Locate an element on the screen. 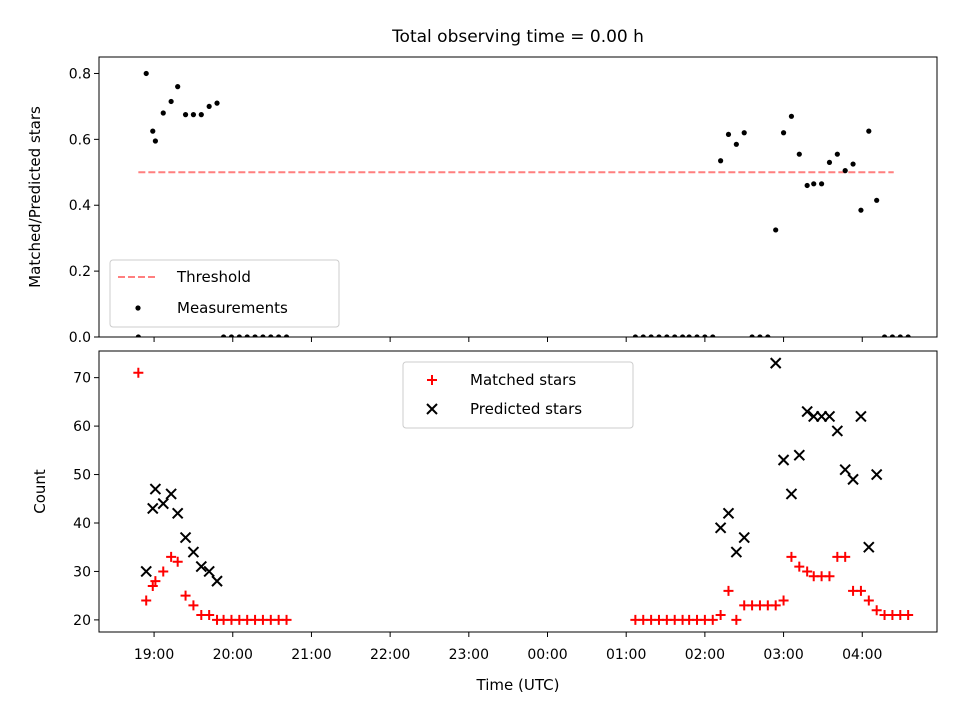 This screenshot has width=960, height=724. legend-predicted-label: Predicted stars is located at coordinates (526, 409).